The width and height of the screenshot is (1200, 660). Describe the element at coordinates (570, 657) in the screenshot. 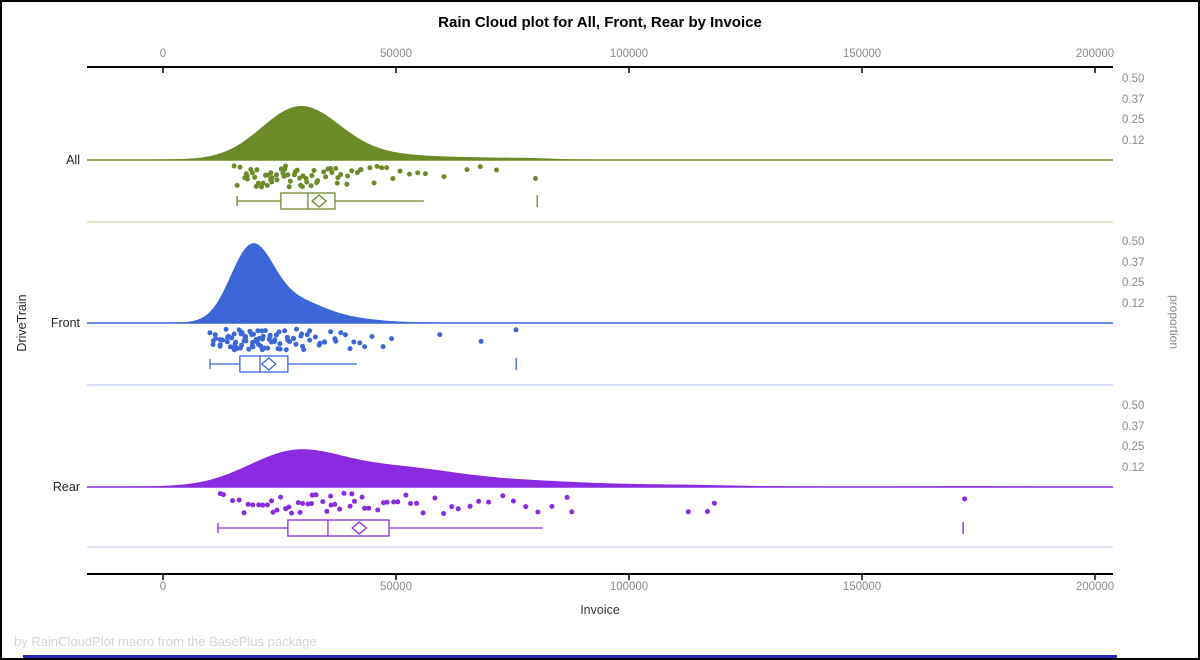

I see `bottom-accent-bar` at that location.